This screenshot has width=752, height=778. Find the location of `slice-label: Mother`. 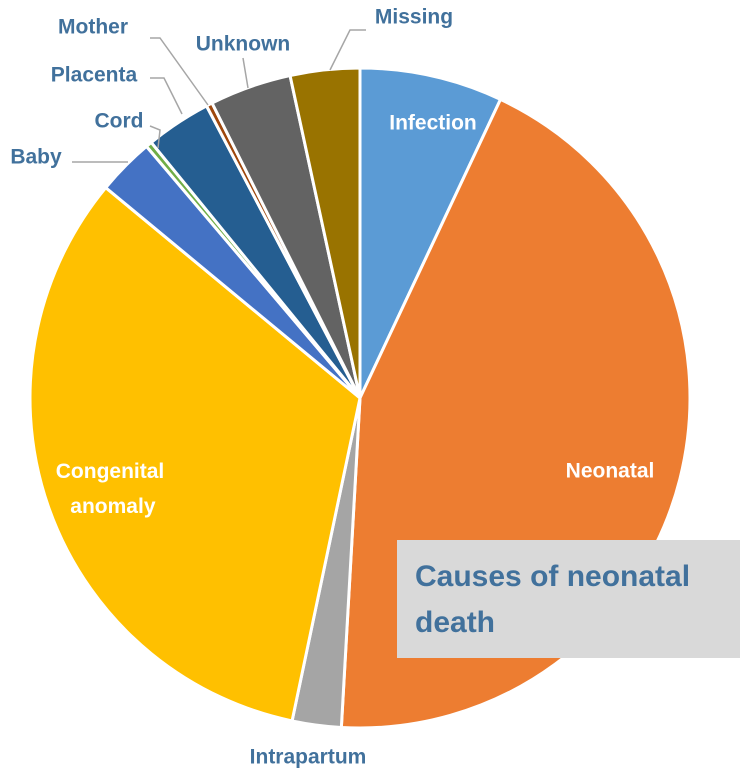

slice-label: Mother is located at coordinates (93, 27).